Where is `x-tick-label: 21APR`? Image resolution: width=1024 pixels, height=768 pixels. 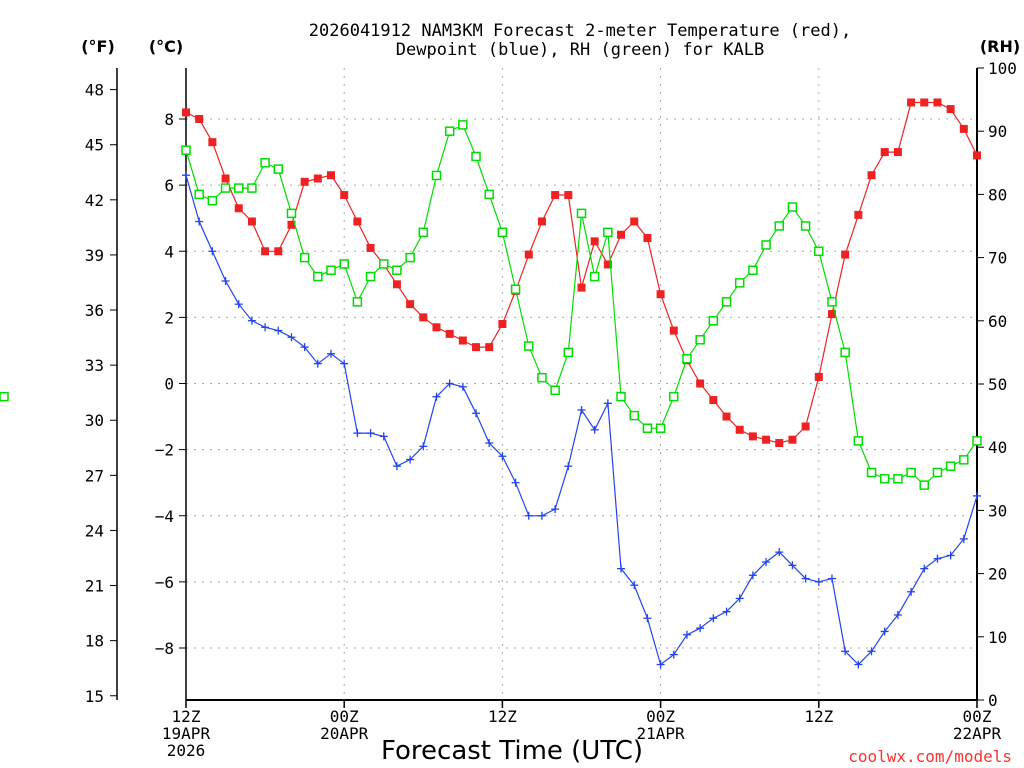
x-tick-label: 21APR is located at coordinates (661, 733).